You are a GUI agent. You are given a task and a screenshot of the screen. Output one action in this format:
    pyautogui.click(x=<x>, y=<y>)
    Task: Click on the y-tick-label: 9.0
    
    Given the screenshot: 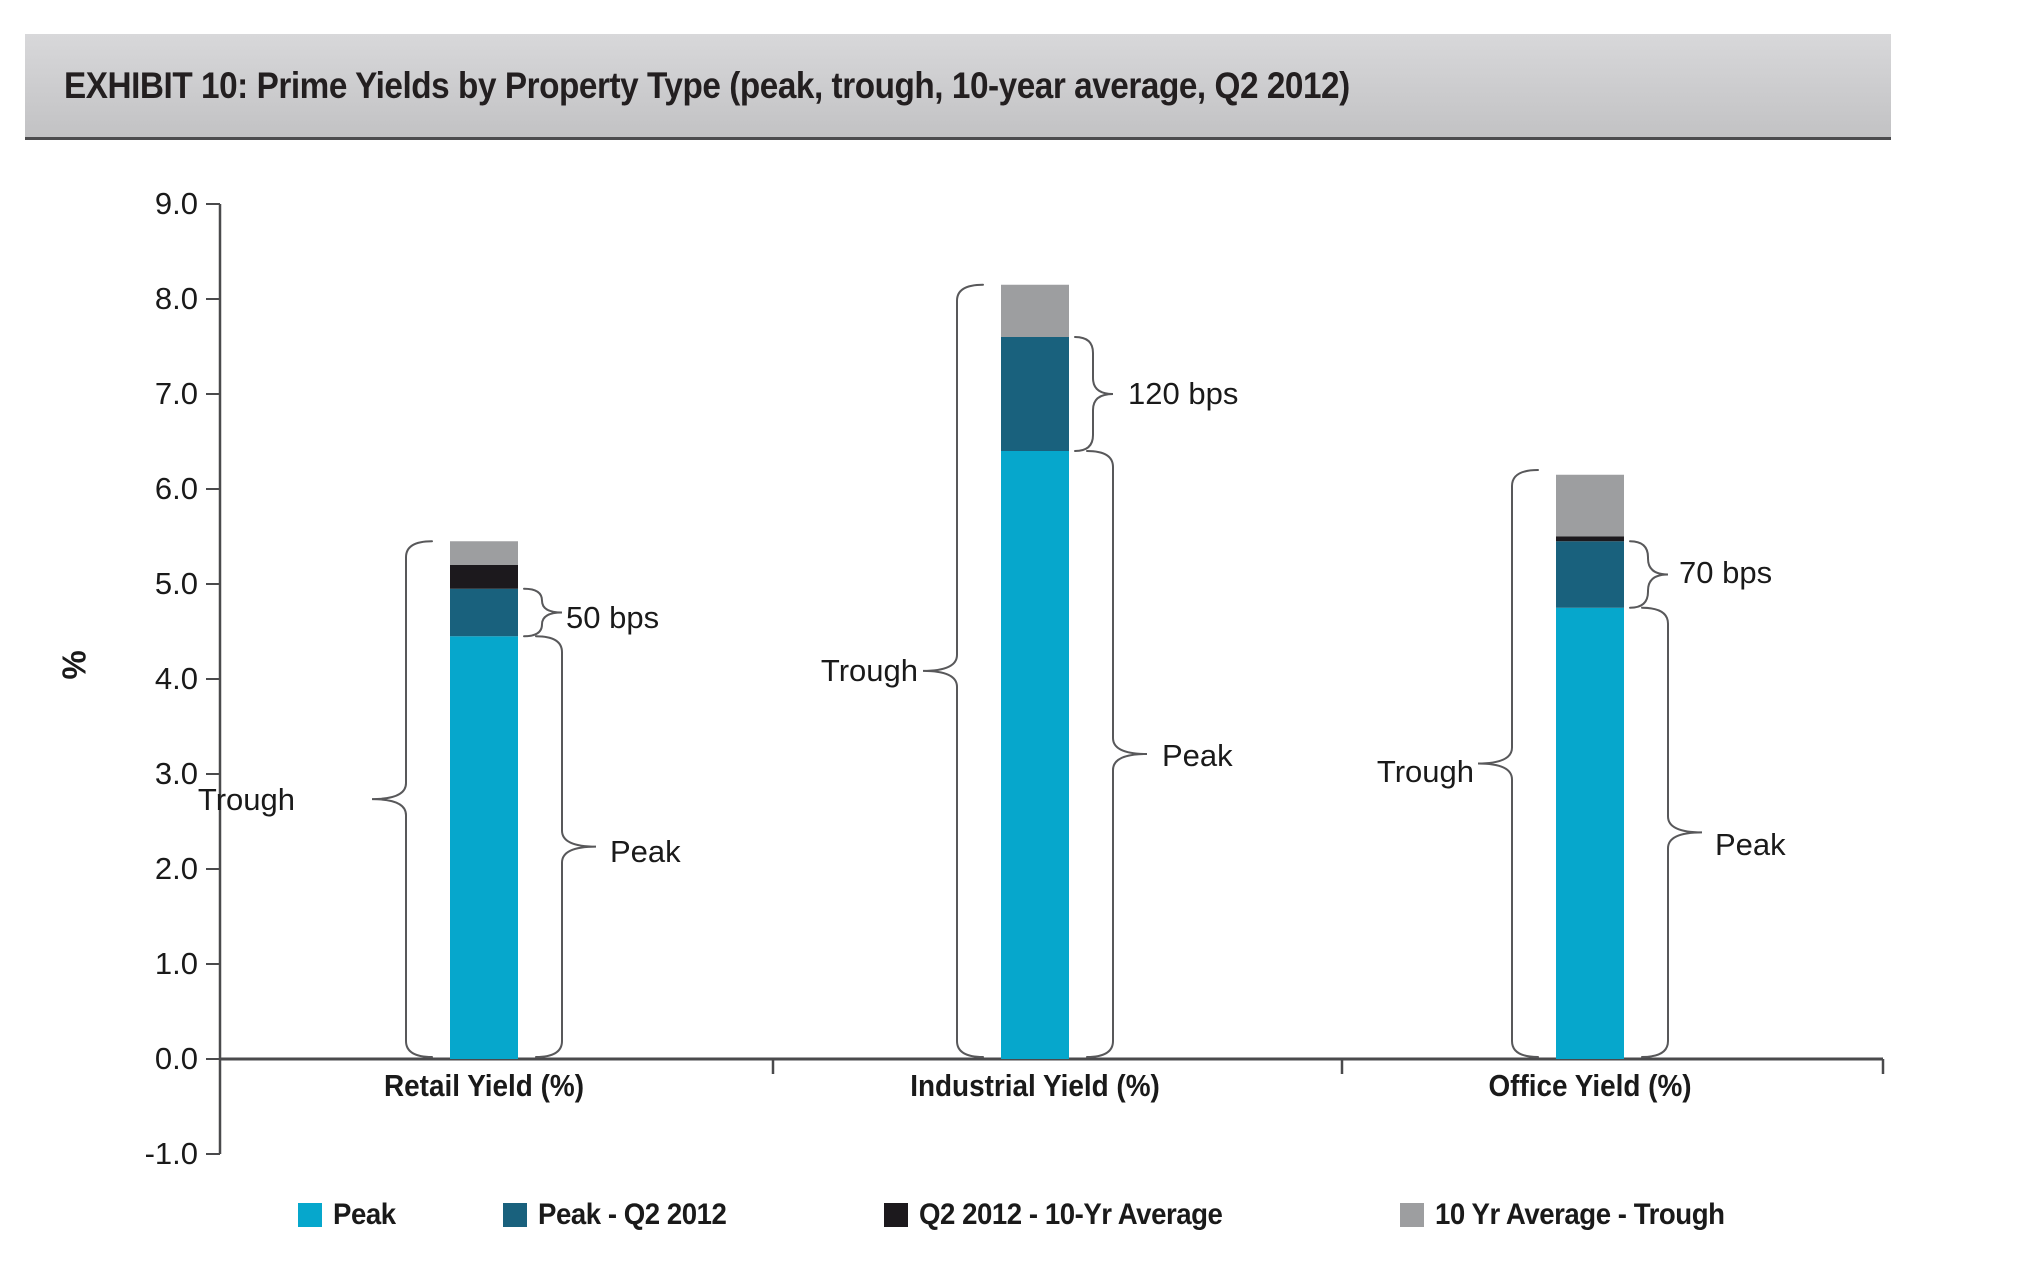 What is the action you would take?
    pyautogui.click(x=176, y=203)
    